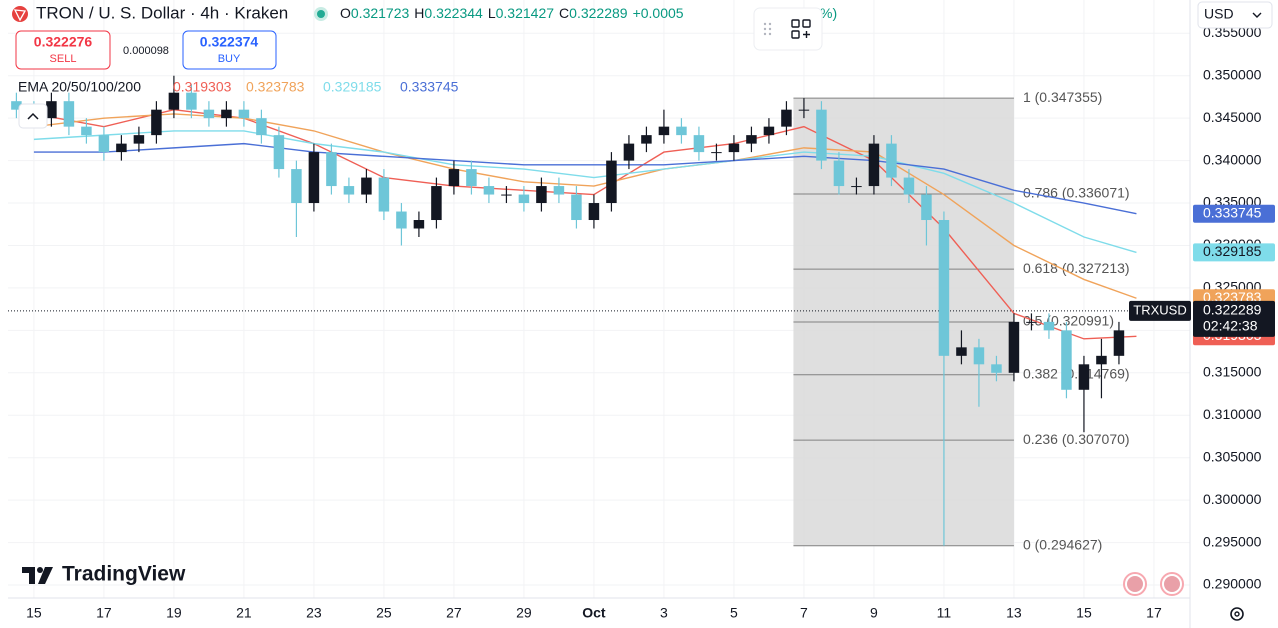 The image size is (1278, 628). What do you see at coordinates (202, 87) in the screenshot?
I see `ema-value: 0.319303` at bounding box center [202, 87].